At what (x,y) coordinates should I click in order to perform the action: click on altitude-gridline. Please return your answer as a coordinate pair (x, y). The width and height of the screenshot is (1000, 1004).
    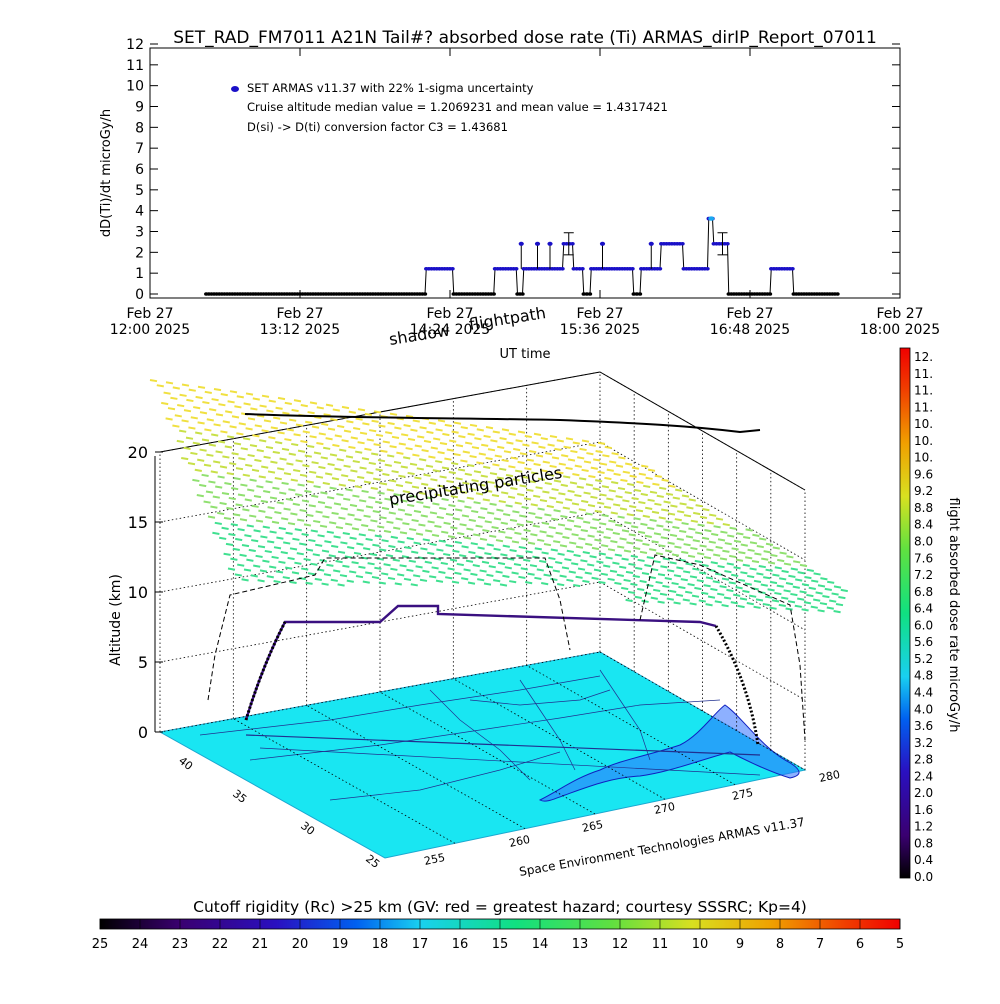
    Looking at the image, I should click on (702, 501).